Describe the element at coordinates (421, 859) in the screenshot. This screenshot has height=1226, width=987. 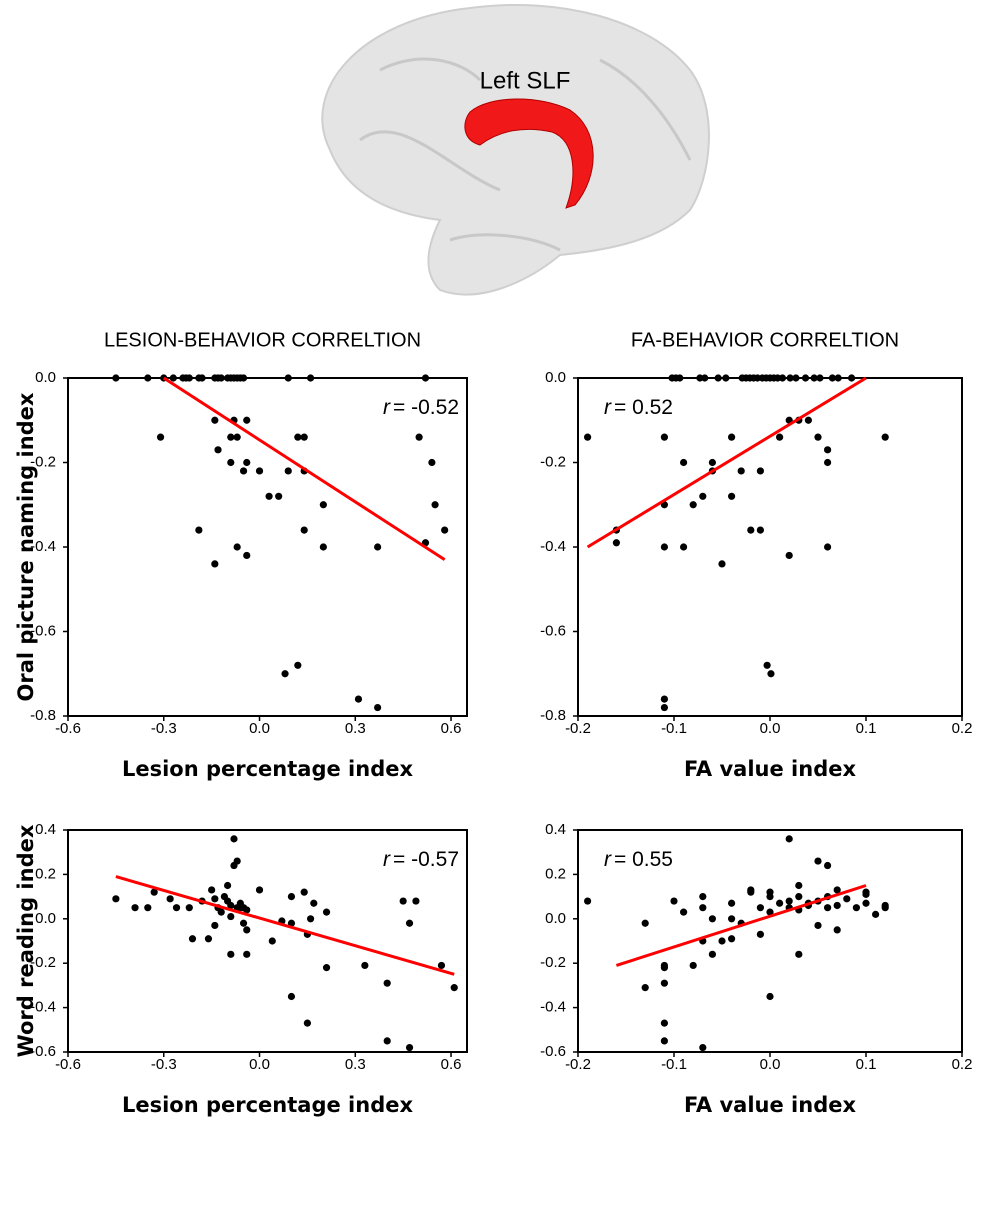
I see `correlation-annotation: r = -0.57` at that location.